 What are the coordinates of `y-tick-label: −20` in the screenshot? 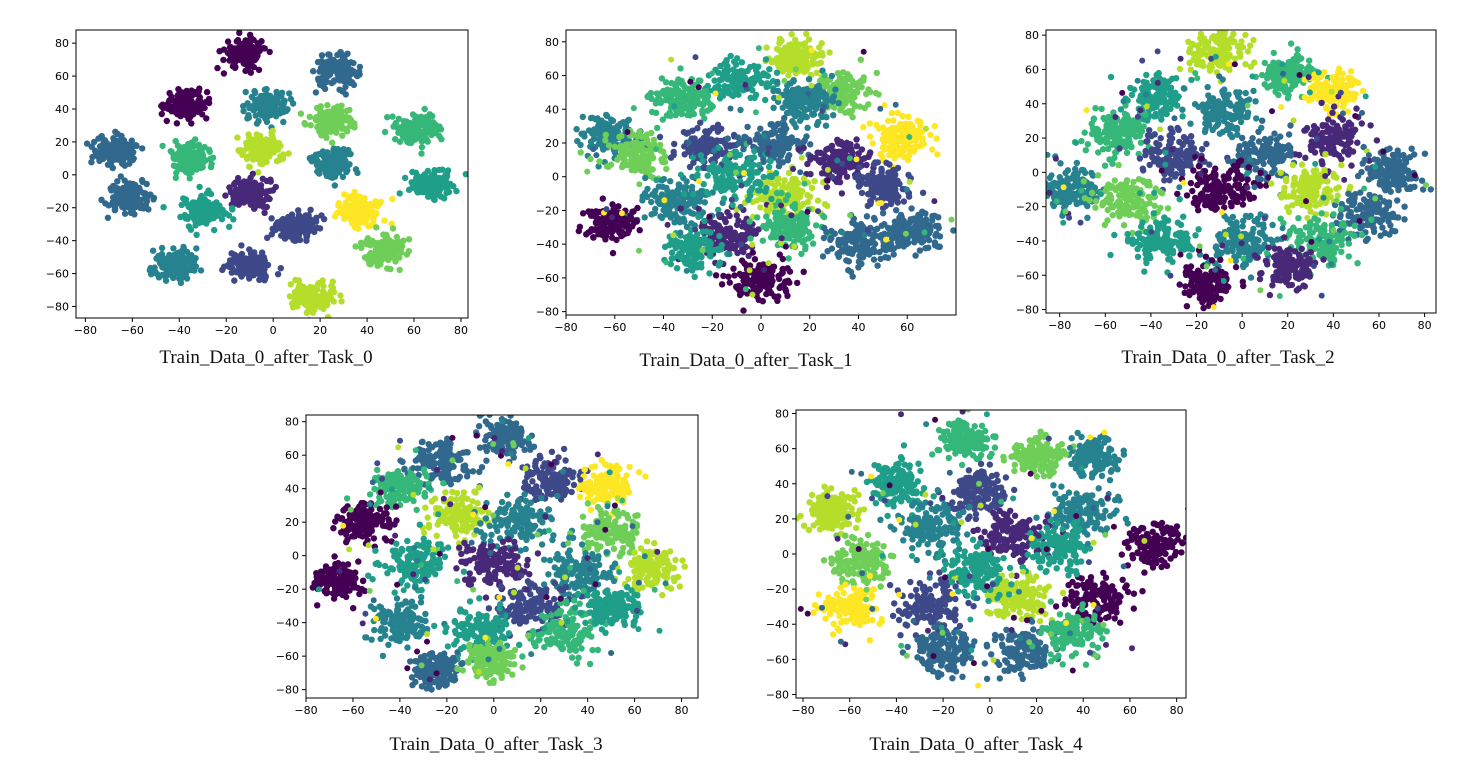 It's located at (57, 208).